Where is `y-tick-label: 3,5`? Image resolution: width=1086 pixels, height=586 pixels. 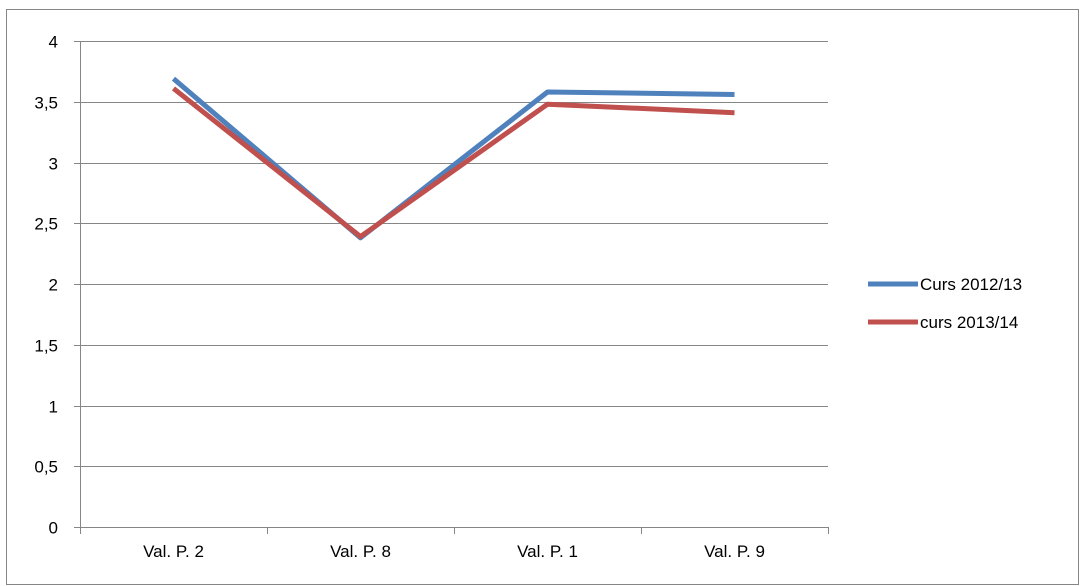
y-tick-label: 3,5 is located at coordinates (46, 103).